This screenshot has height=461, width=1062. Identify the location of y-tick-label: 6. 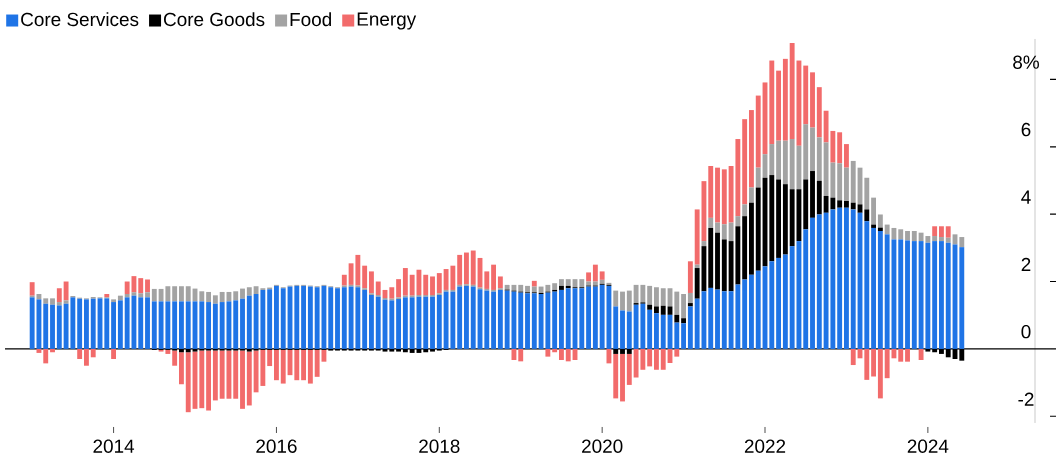
(1026, 129).